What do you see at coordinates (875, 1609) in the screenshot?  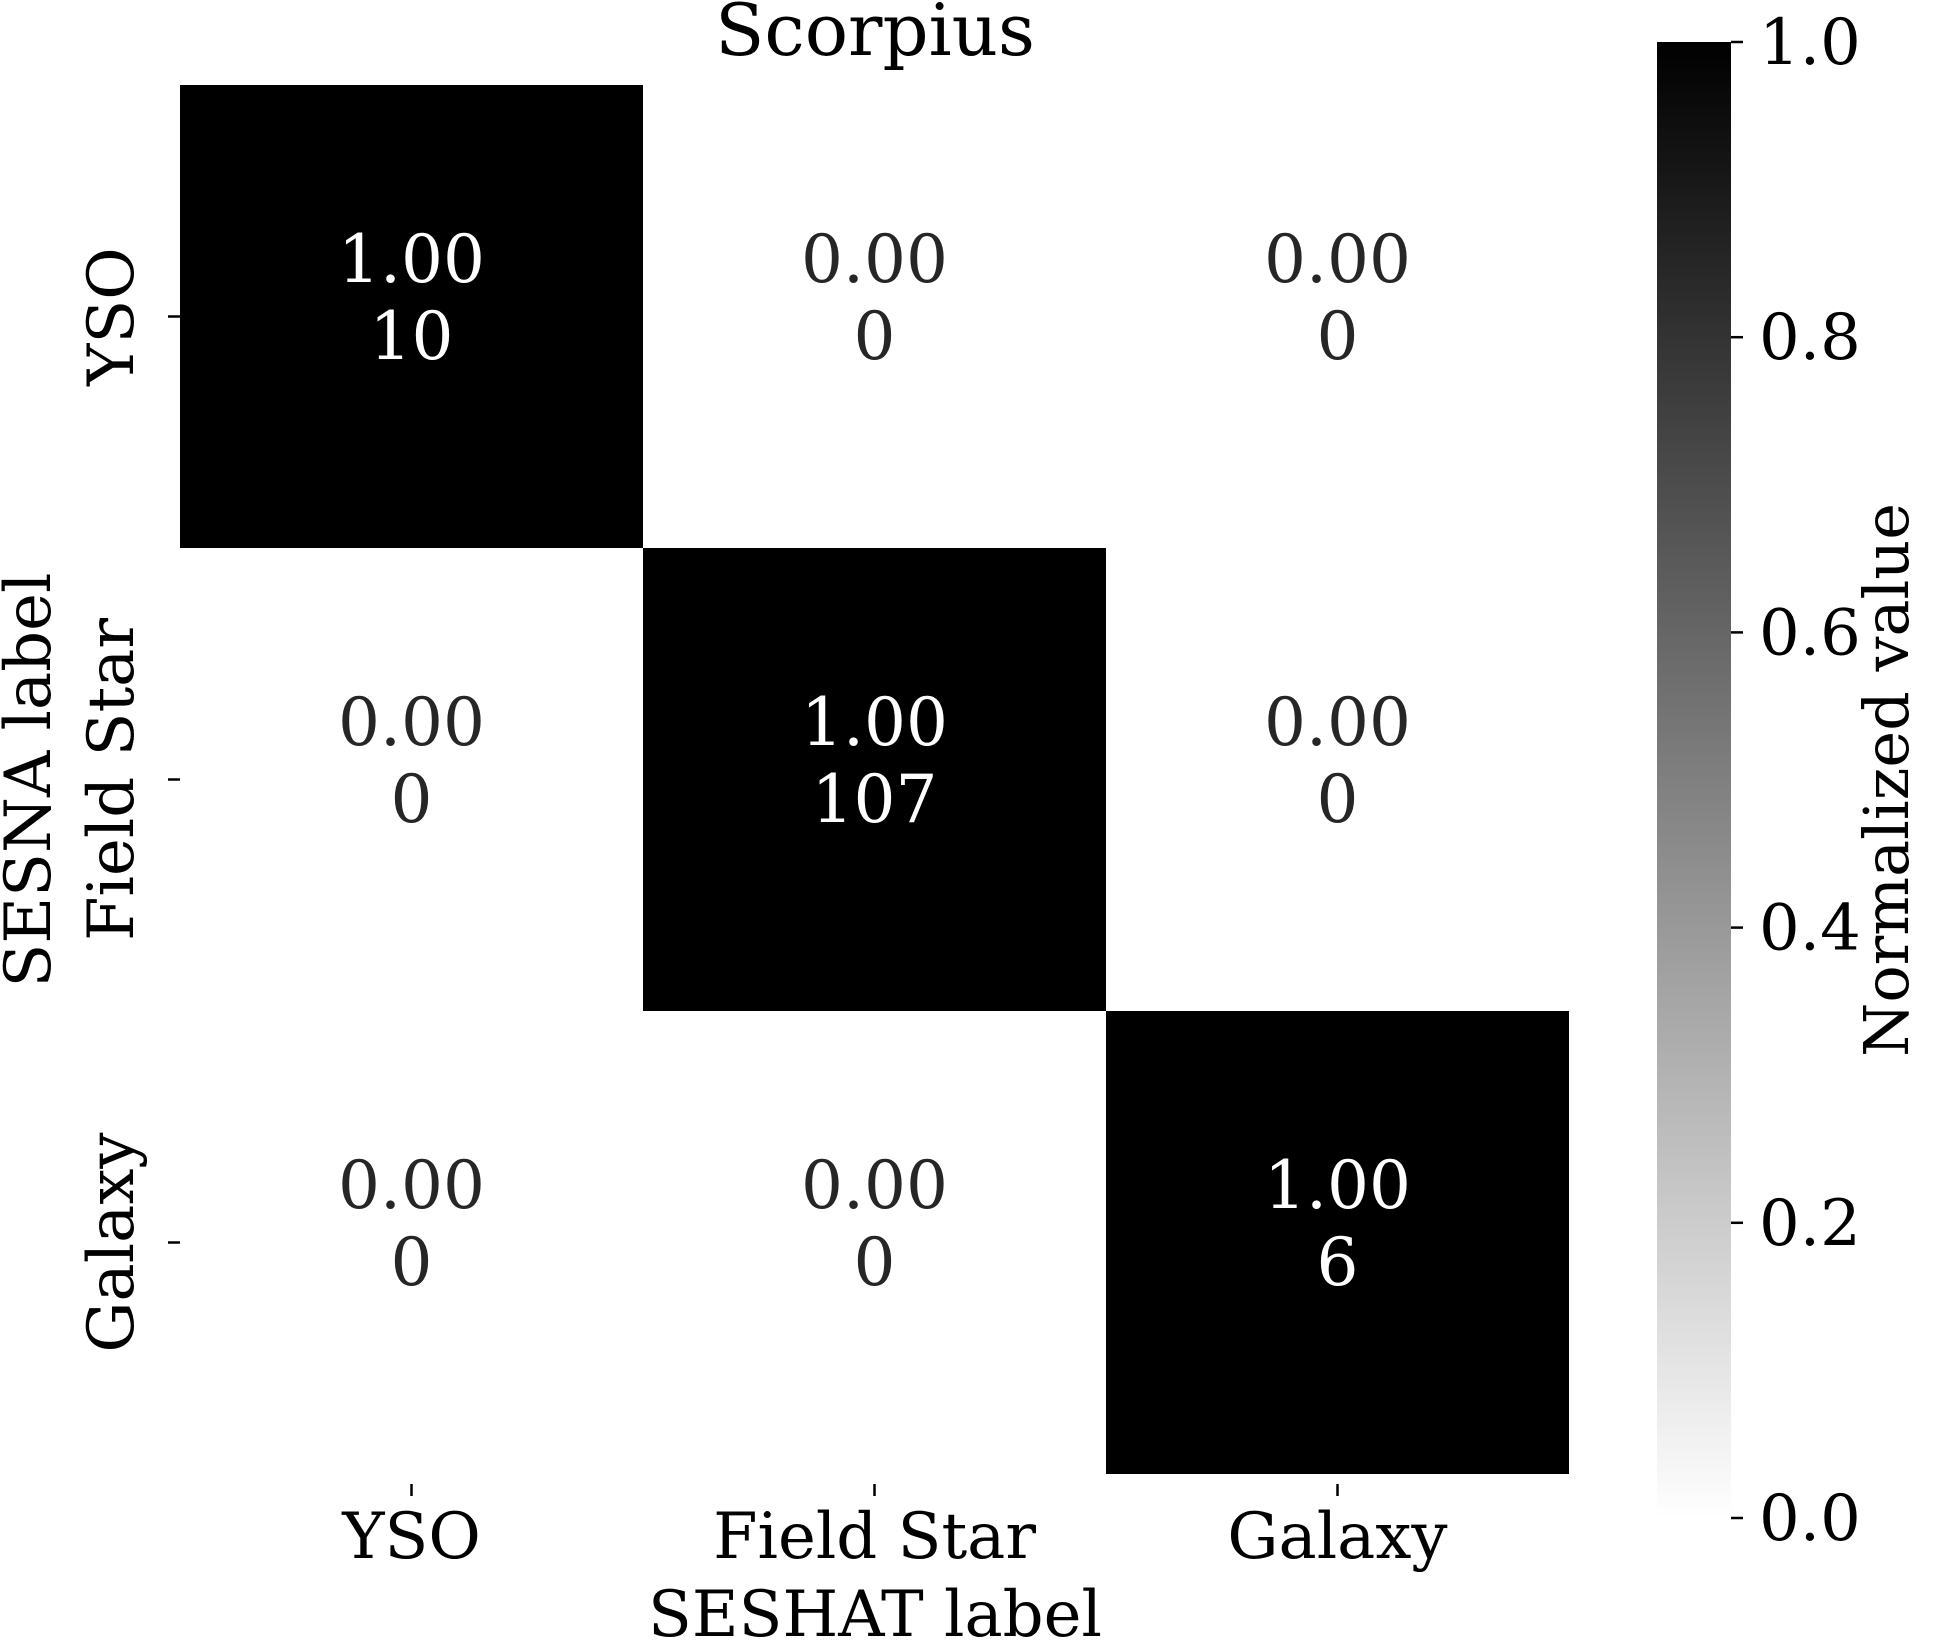 I see `x-axis-label: SESHAT label` at bounding box center [875, 1609].